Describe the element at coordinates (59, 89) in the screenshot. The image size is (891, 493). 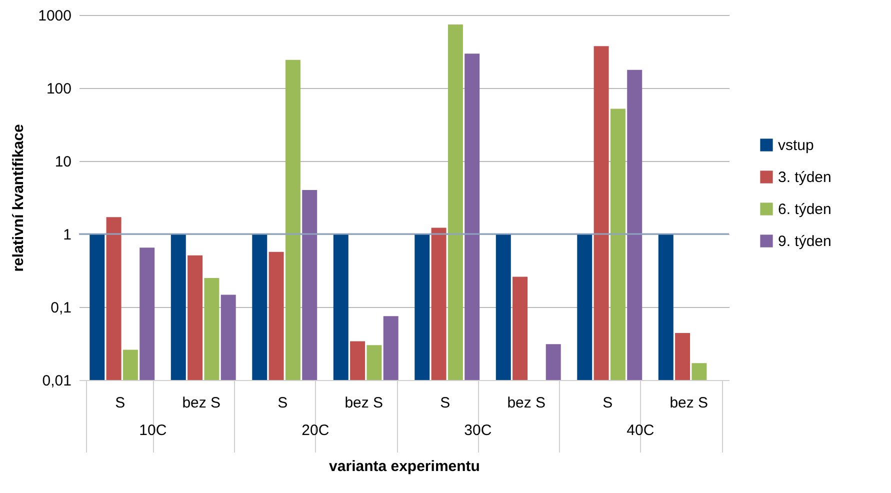
I see `y-tick-label: 100` at that location.